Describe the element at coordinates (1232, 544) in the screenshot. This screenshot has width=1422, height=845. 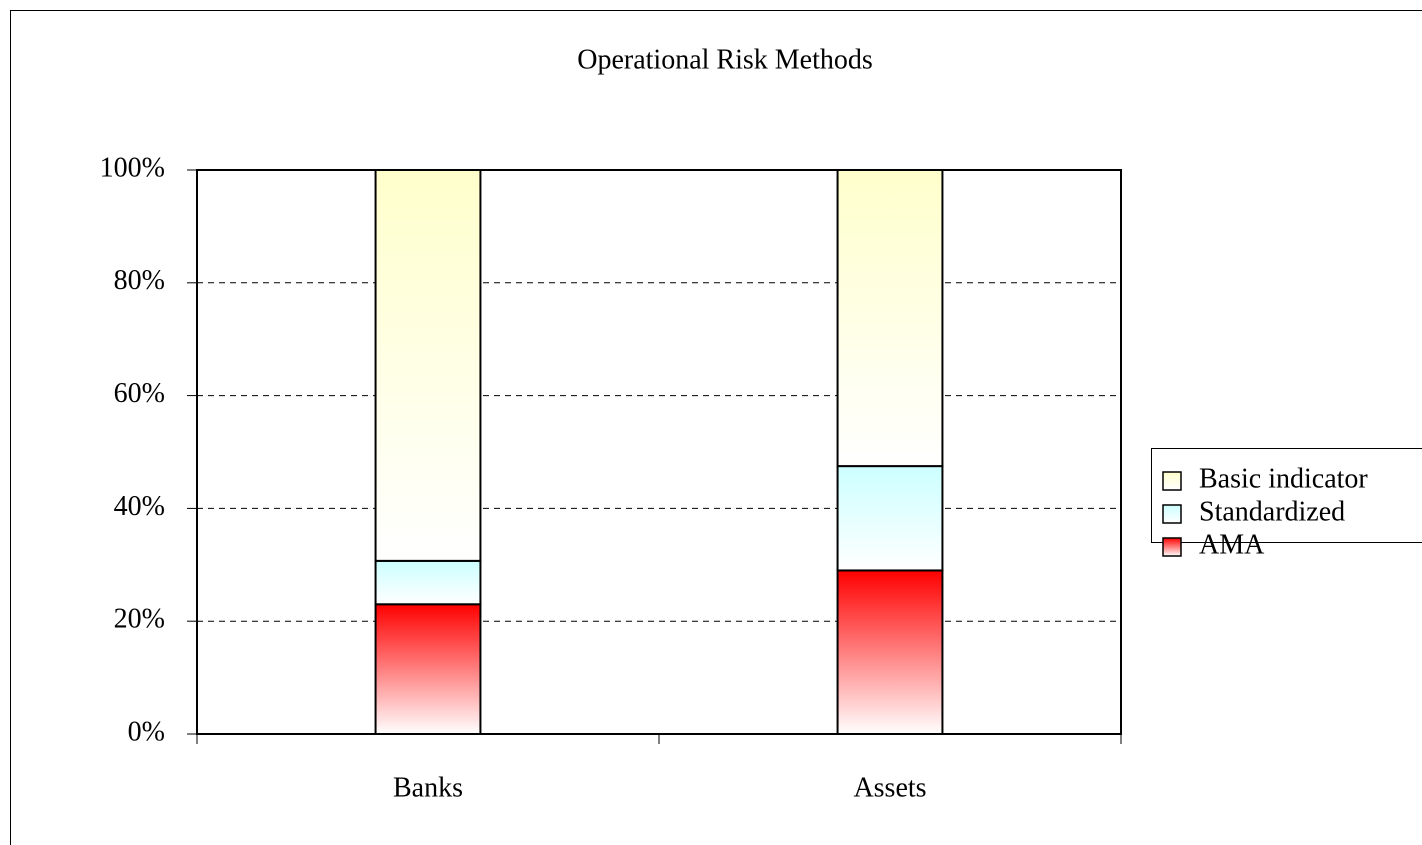
I see `legend-label: AMA` at that location.